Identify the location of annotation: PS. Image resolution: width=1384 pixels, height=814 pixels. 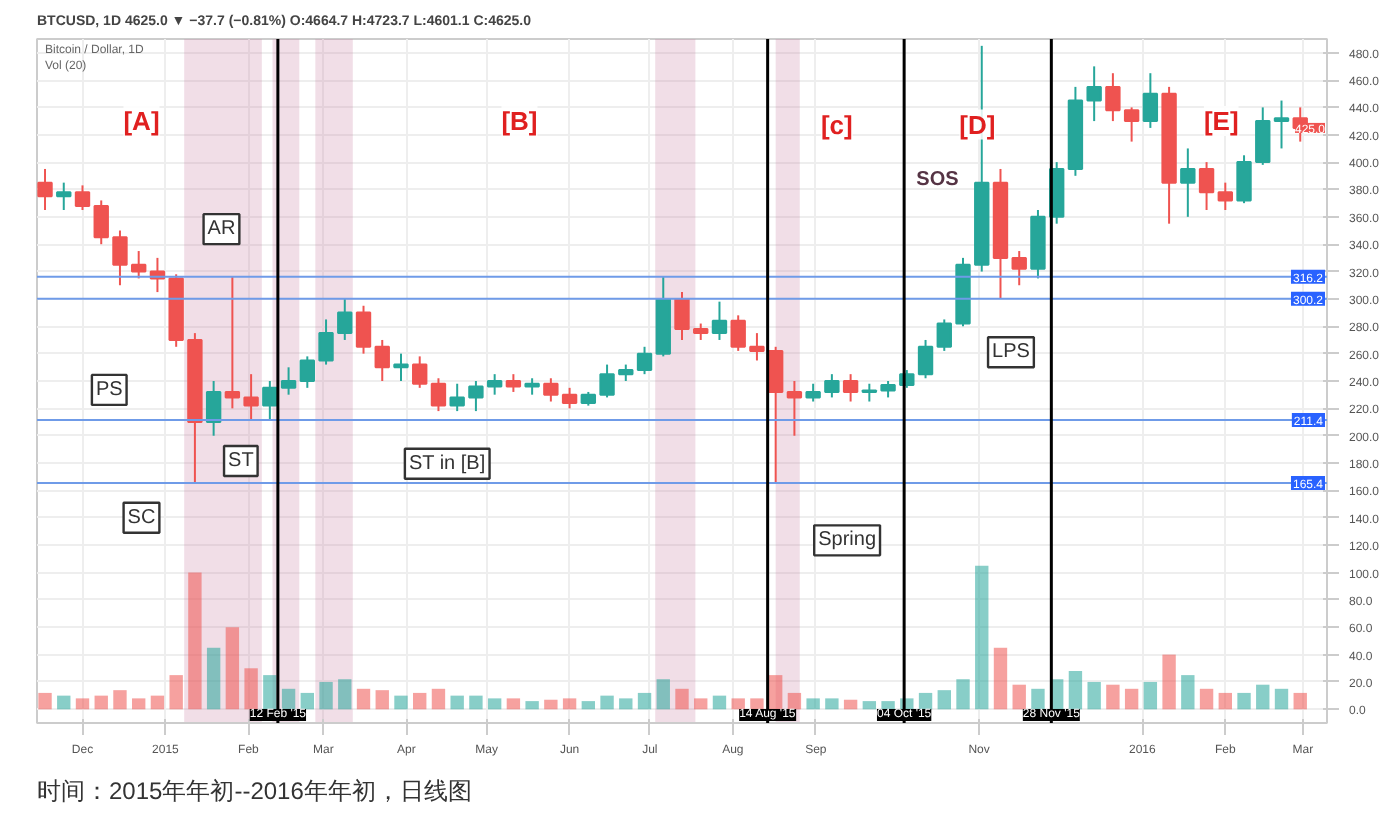
(109, 389).